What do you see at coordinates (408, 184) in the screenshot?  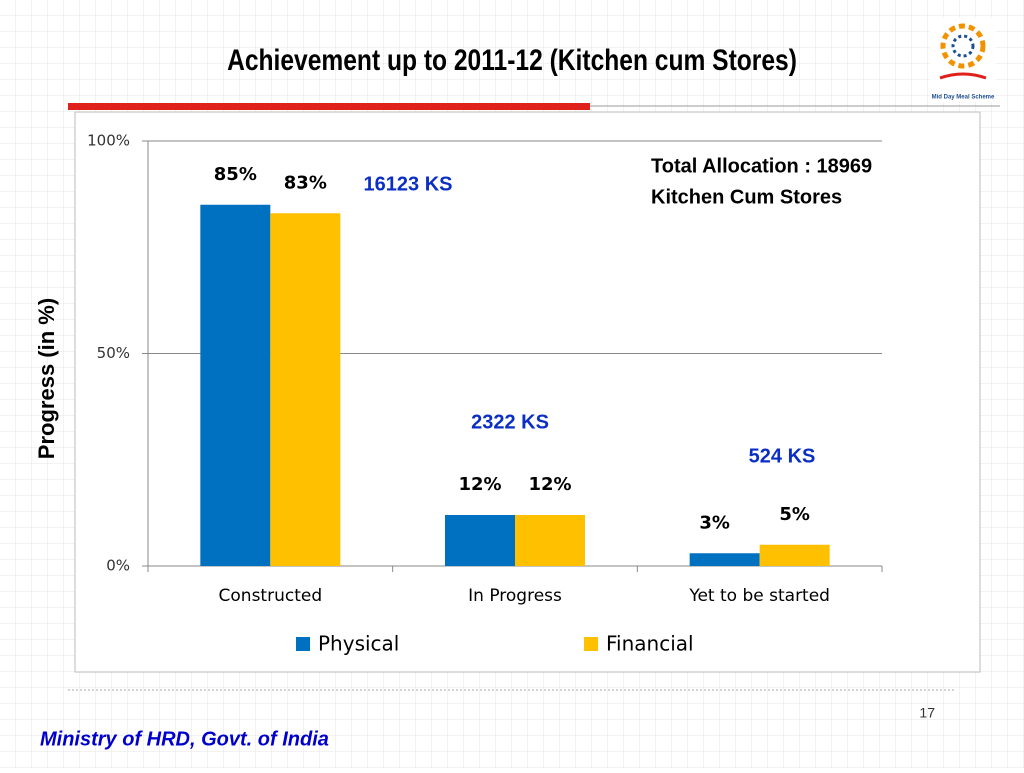 I see `annotation: 16123 KS` at bounding box center [408, 184].